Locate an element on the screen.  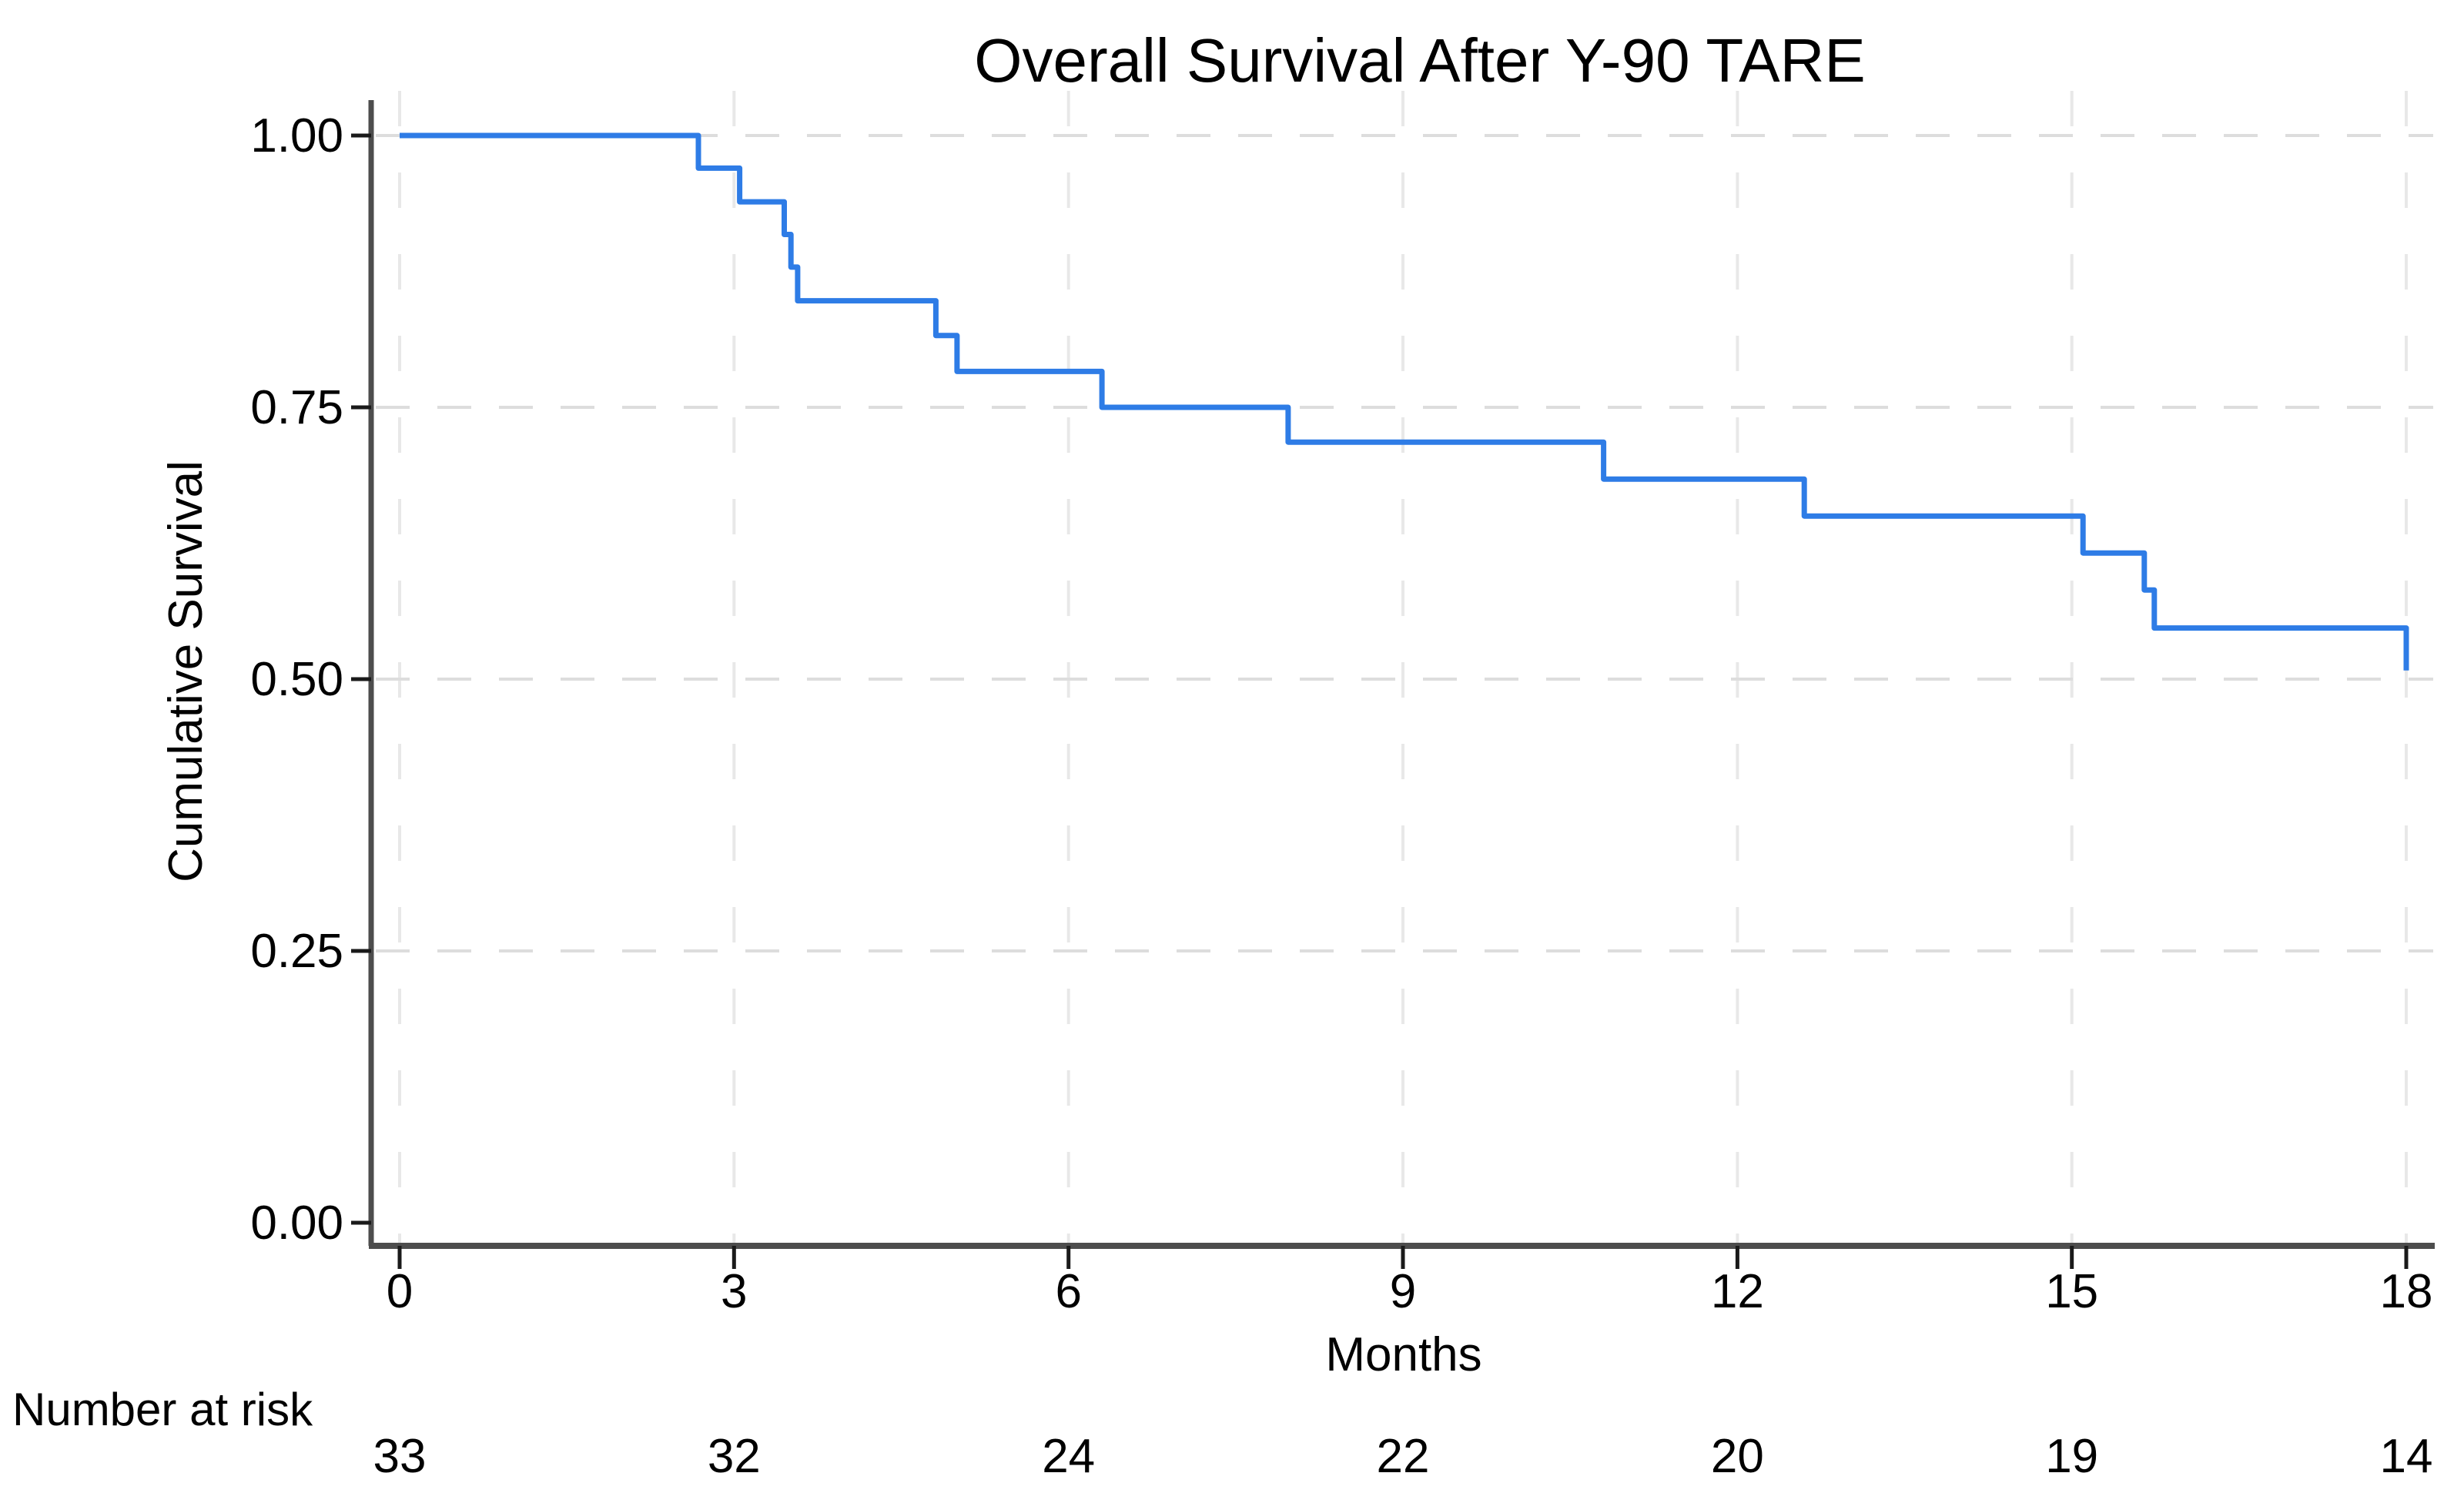
number-at-risk-label: Number at risk is located at coordinates (162, 1409).